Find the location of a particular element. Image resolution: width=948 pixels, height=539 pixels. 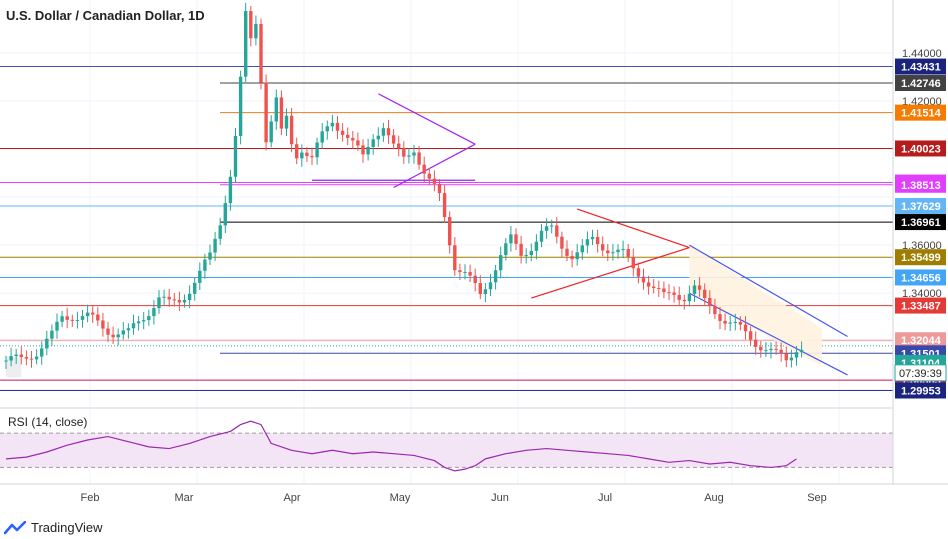

price-badge-label: 1.42746 is located at coordinates (921, 84).